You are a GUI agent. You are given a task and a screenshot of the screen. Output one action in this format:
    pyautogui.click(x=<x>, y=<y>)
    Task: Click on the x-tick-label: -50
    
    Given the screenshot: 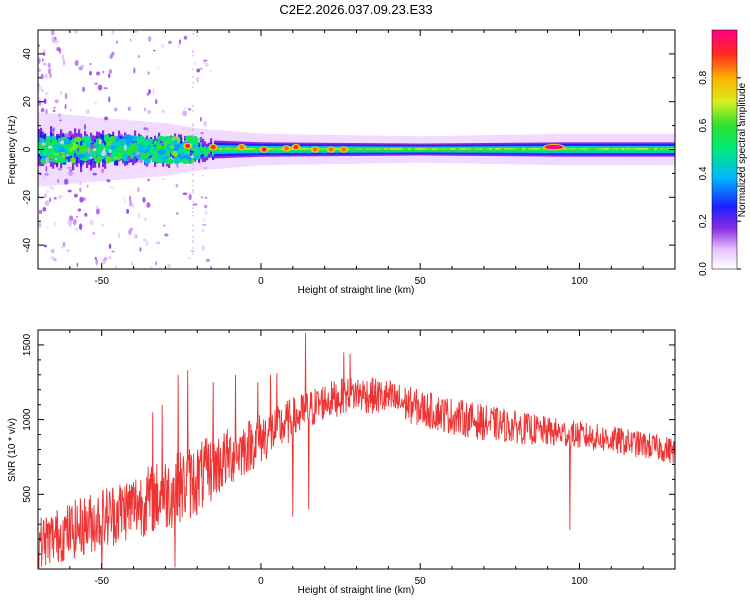 What is the action you would take?
    pyautogui.click(x=101, y=581)
    